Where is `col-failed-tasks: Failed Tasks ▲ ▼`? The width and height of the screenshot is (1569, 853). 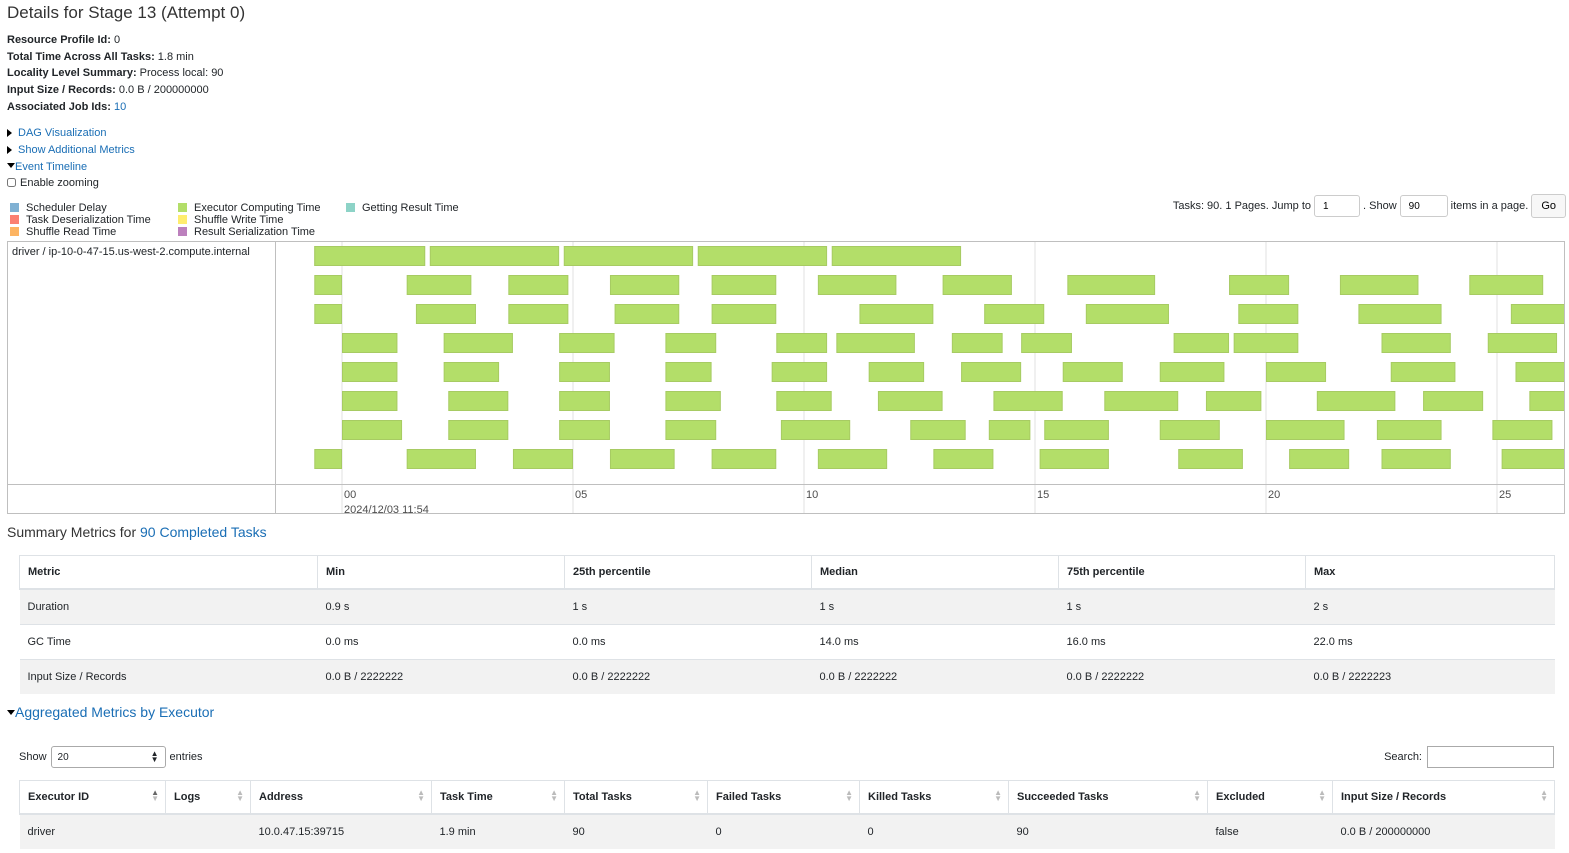 col-failed-tasks: Failed Tasks ▲ ▼ is located at coordinates (783, 797).